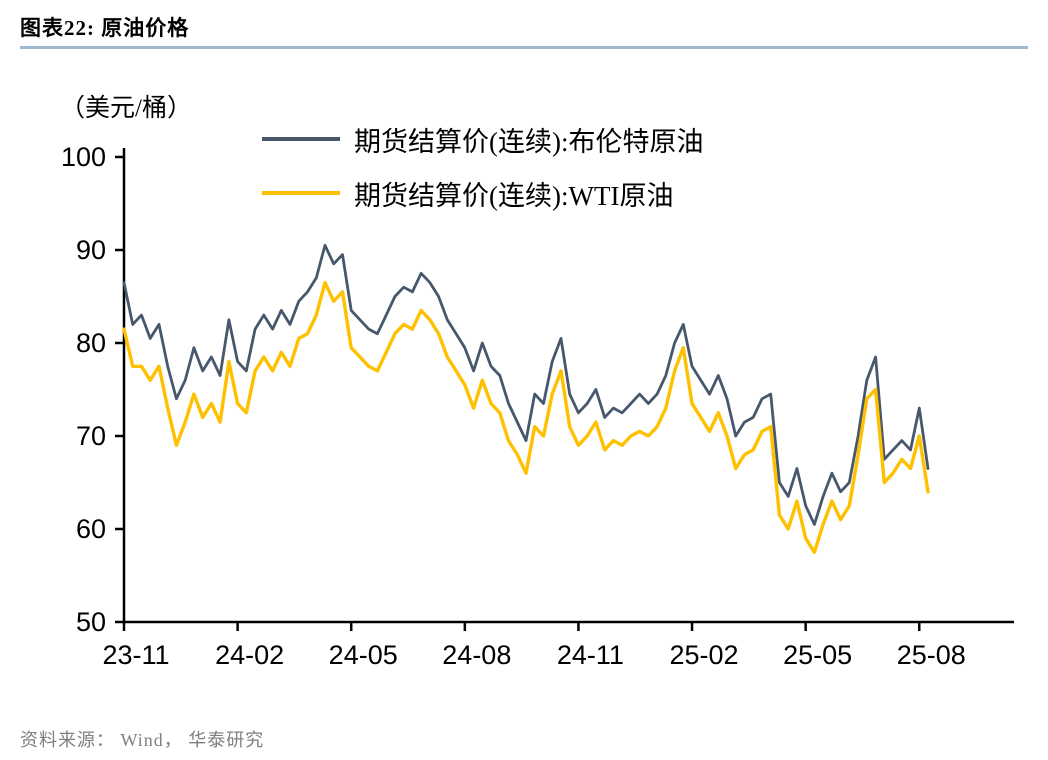 Image resolution: width=1048 pixels, height=760 pixels. What do you see at coordinates (142, 740) in the screenshot?
I see `source-note: 资料来源： Wind， 华泰研究` at bounding box center [142, 740].